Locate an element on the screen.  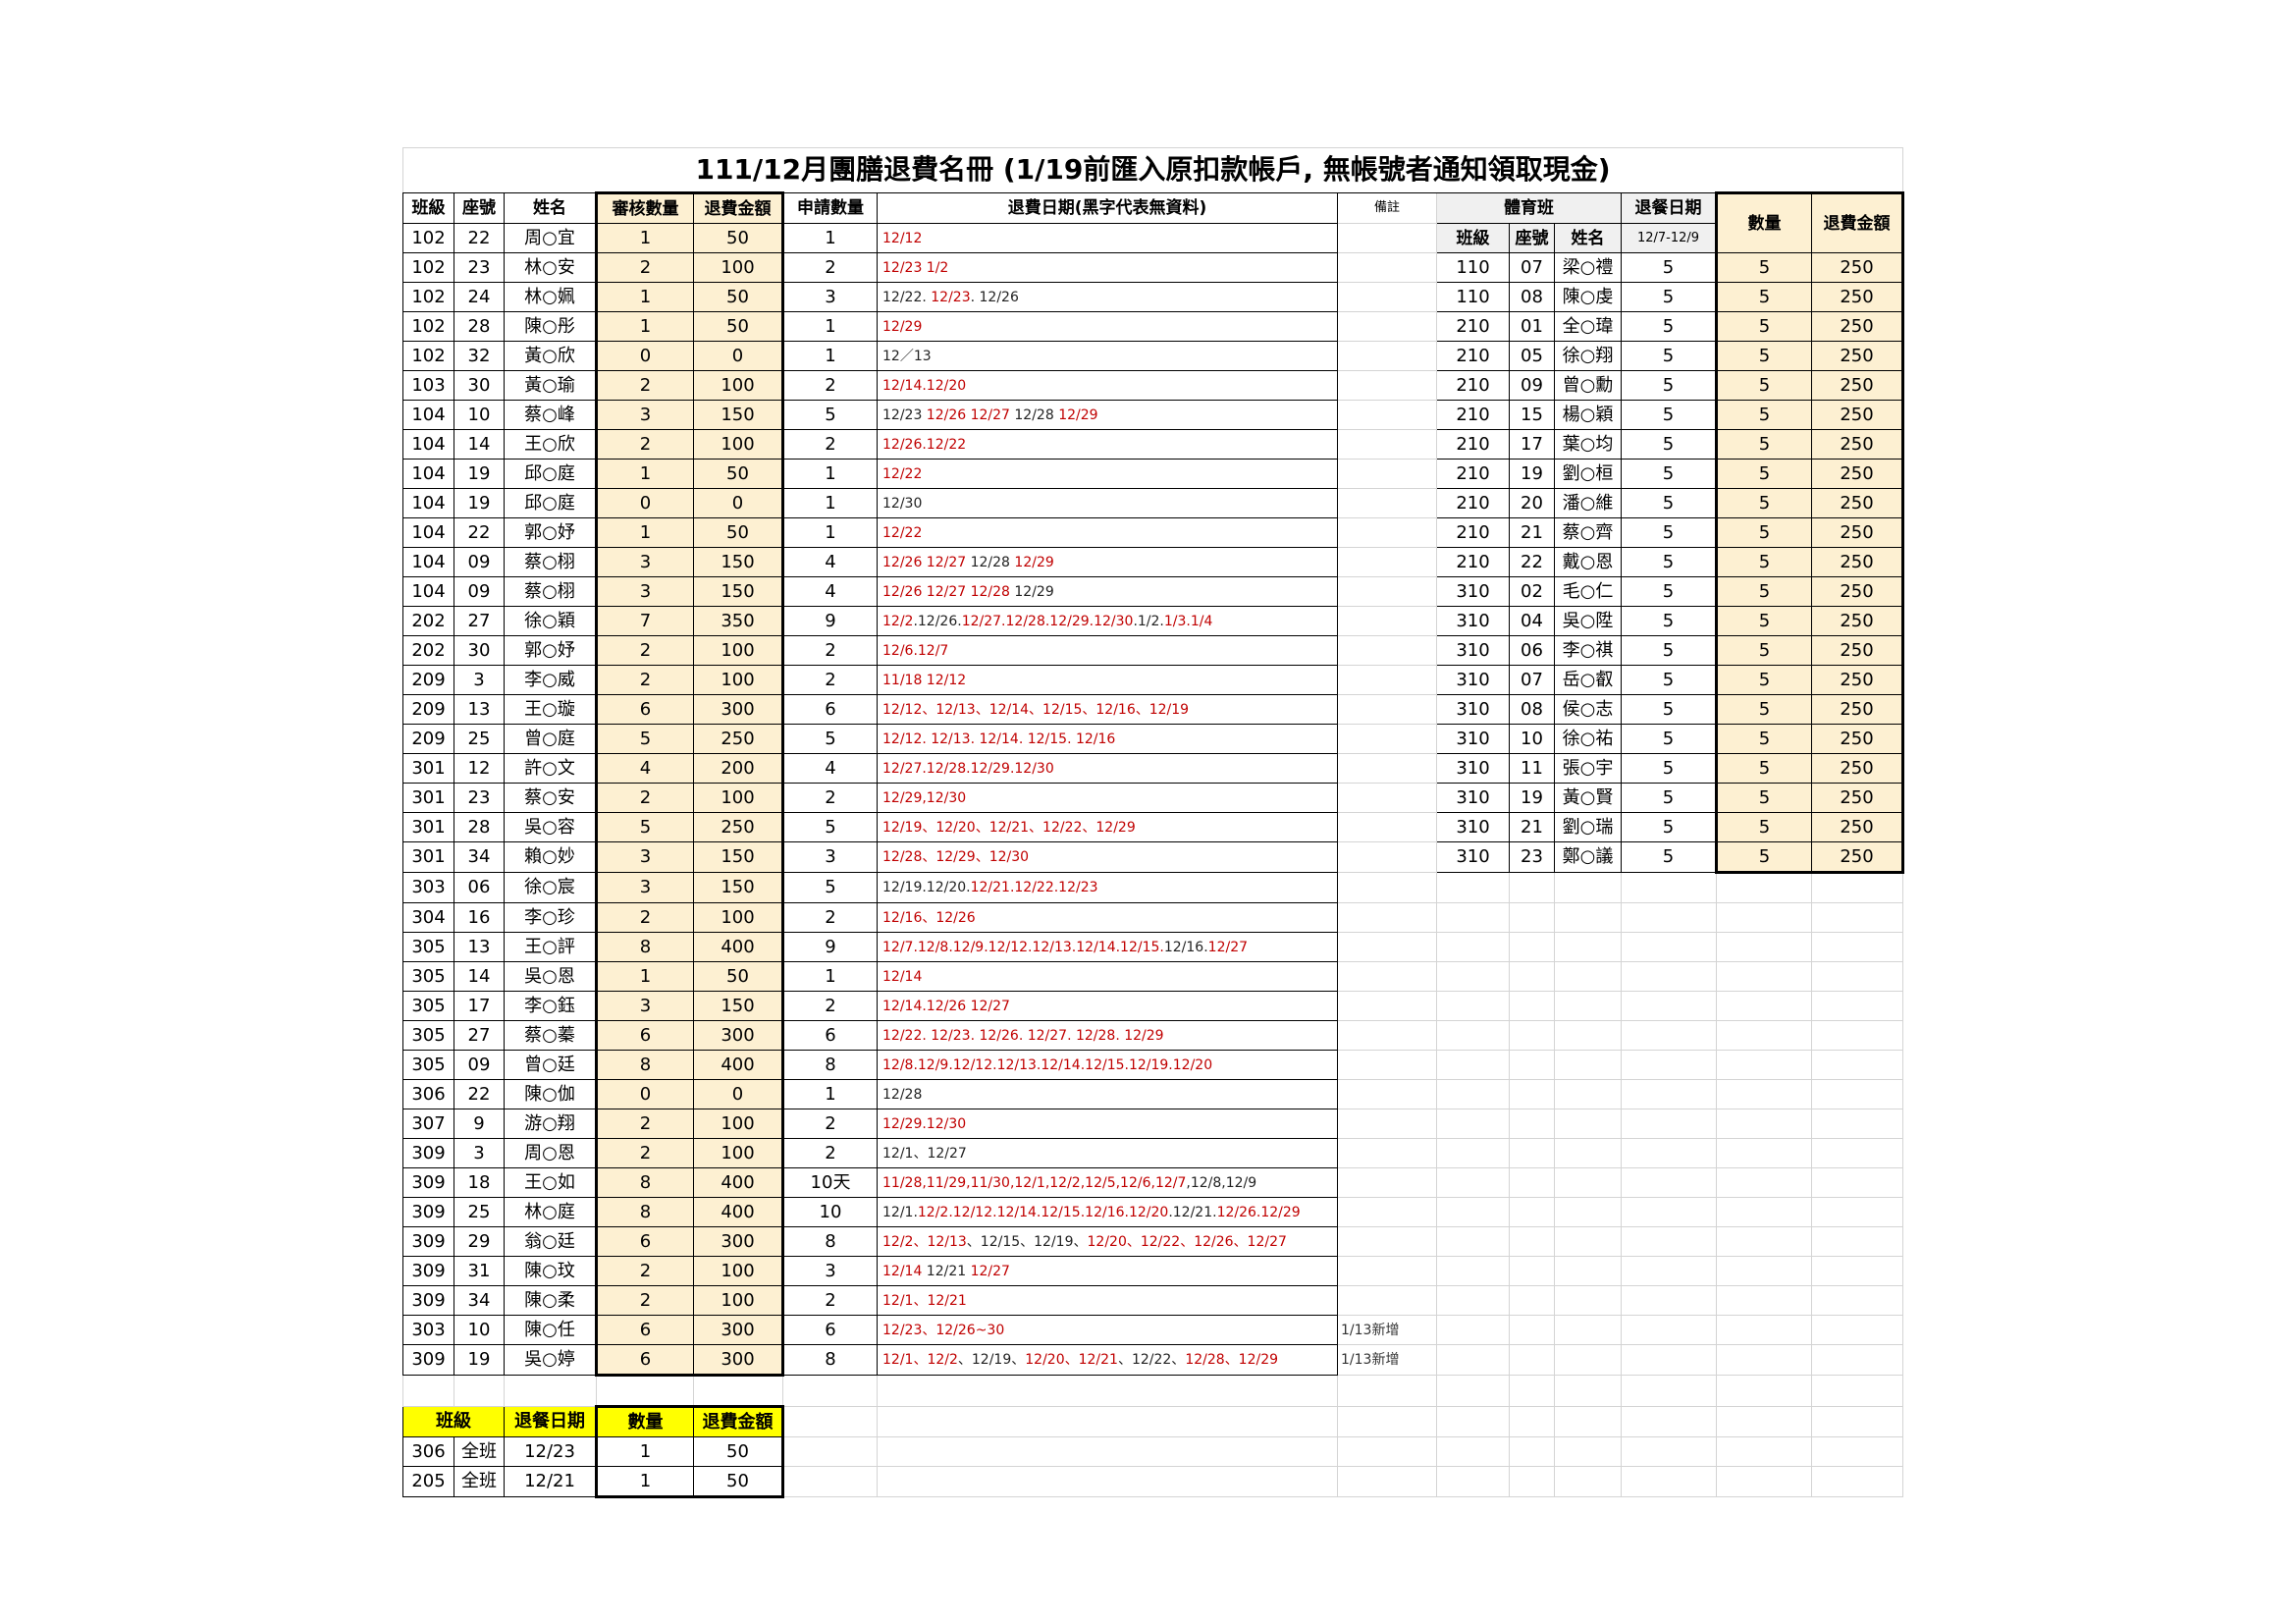
seat-cell: 10 is located at coordinates (479, 1330).